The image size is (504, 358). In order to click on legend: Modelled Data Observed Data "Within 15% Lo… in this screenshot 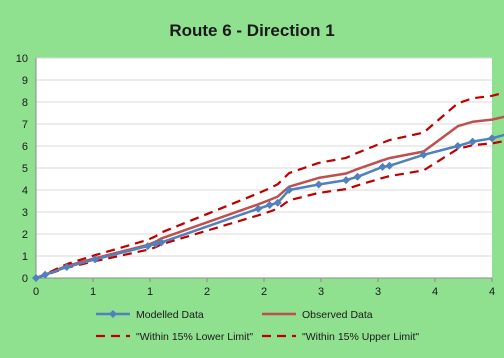, I will do `click(257, 326)`.